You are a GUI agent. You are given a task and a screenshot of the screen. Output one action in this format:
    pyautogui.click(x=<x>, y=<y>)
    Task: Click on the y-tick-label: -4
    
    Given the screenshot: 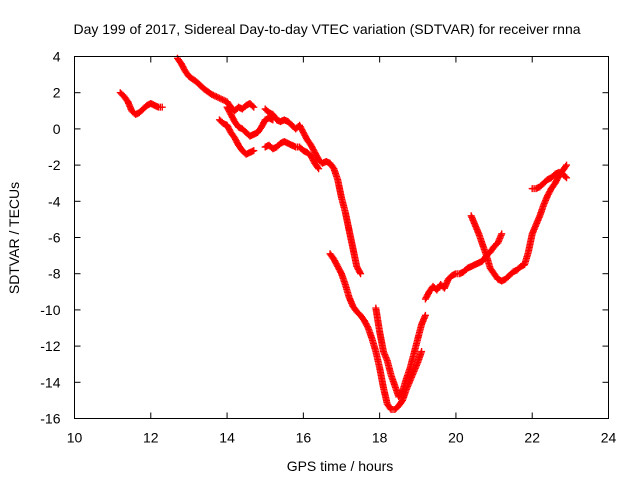 What is the action you would take?
    pyautogui.click(x=54, y=201)
    